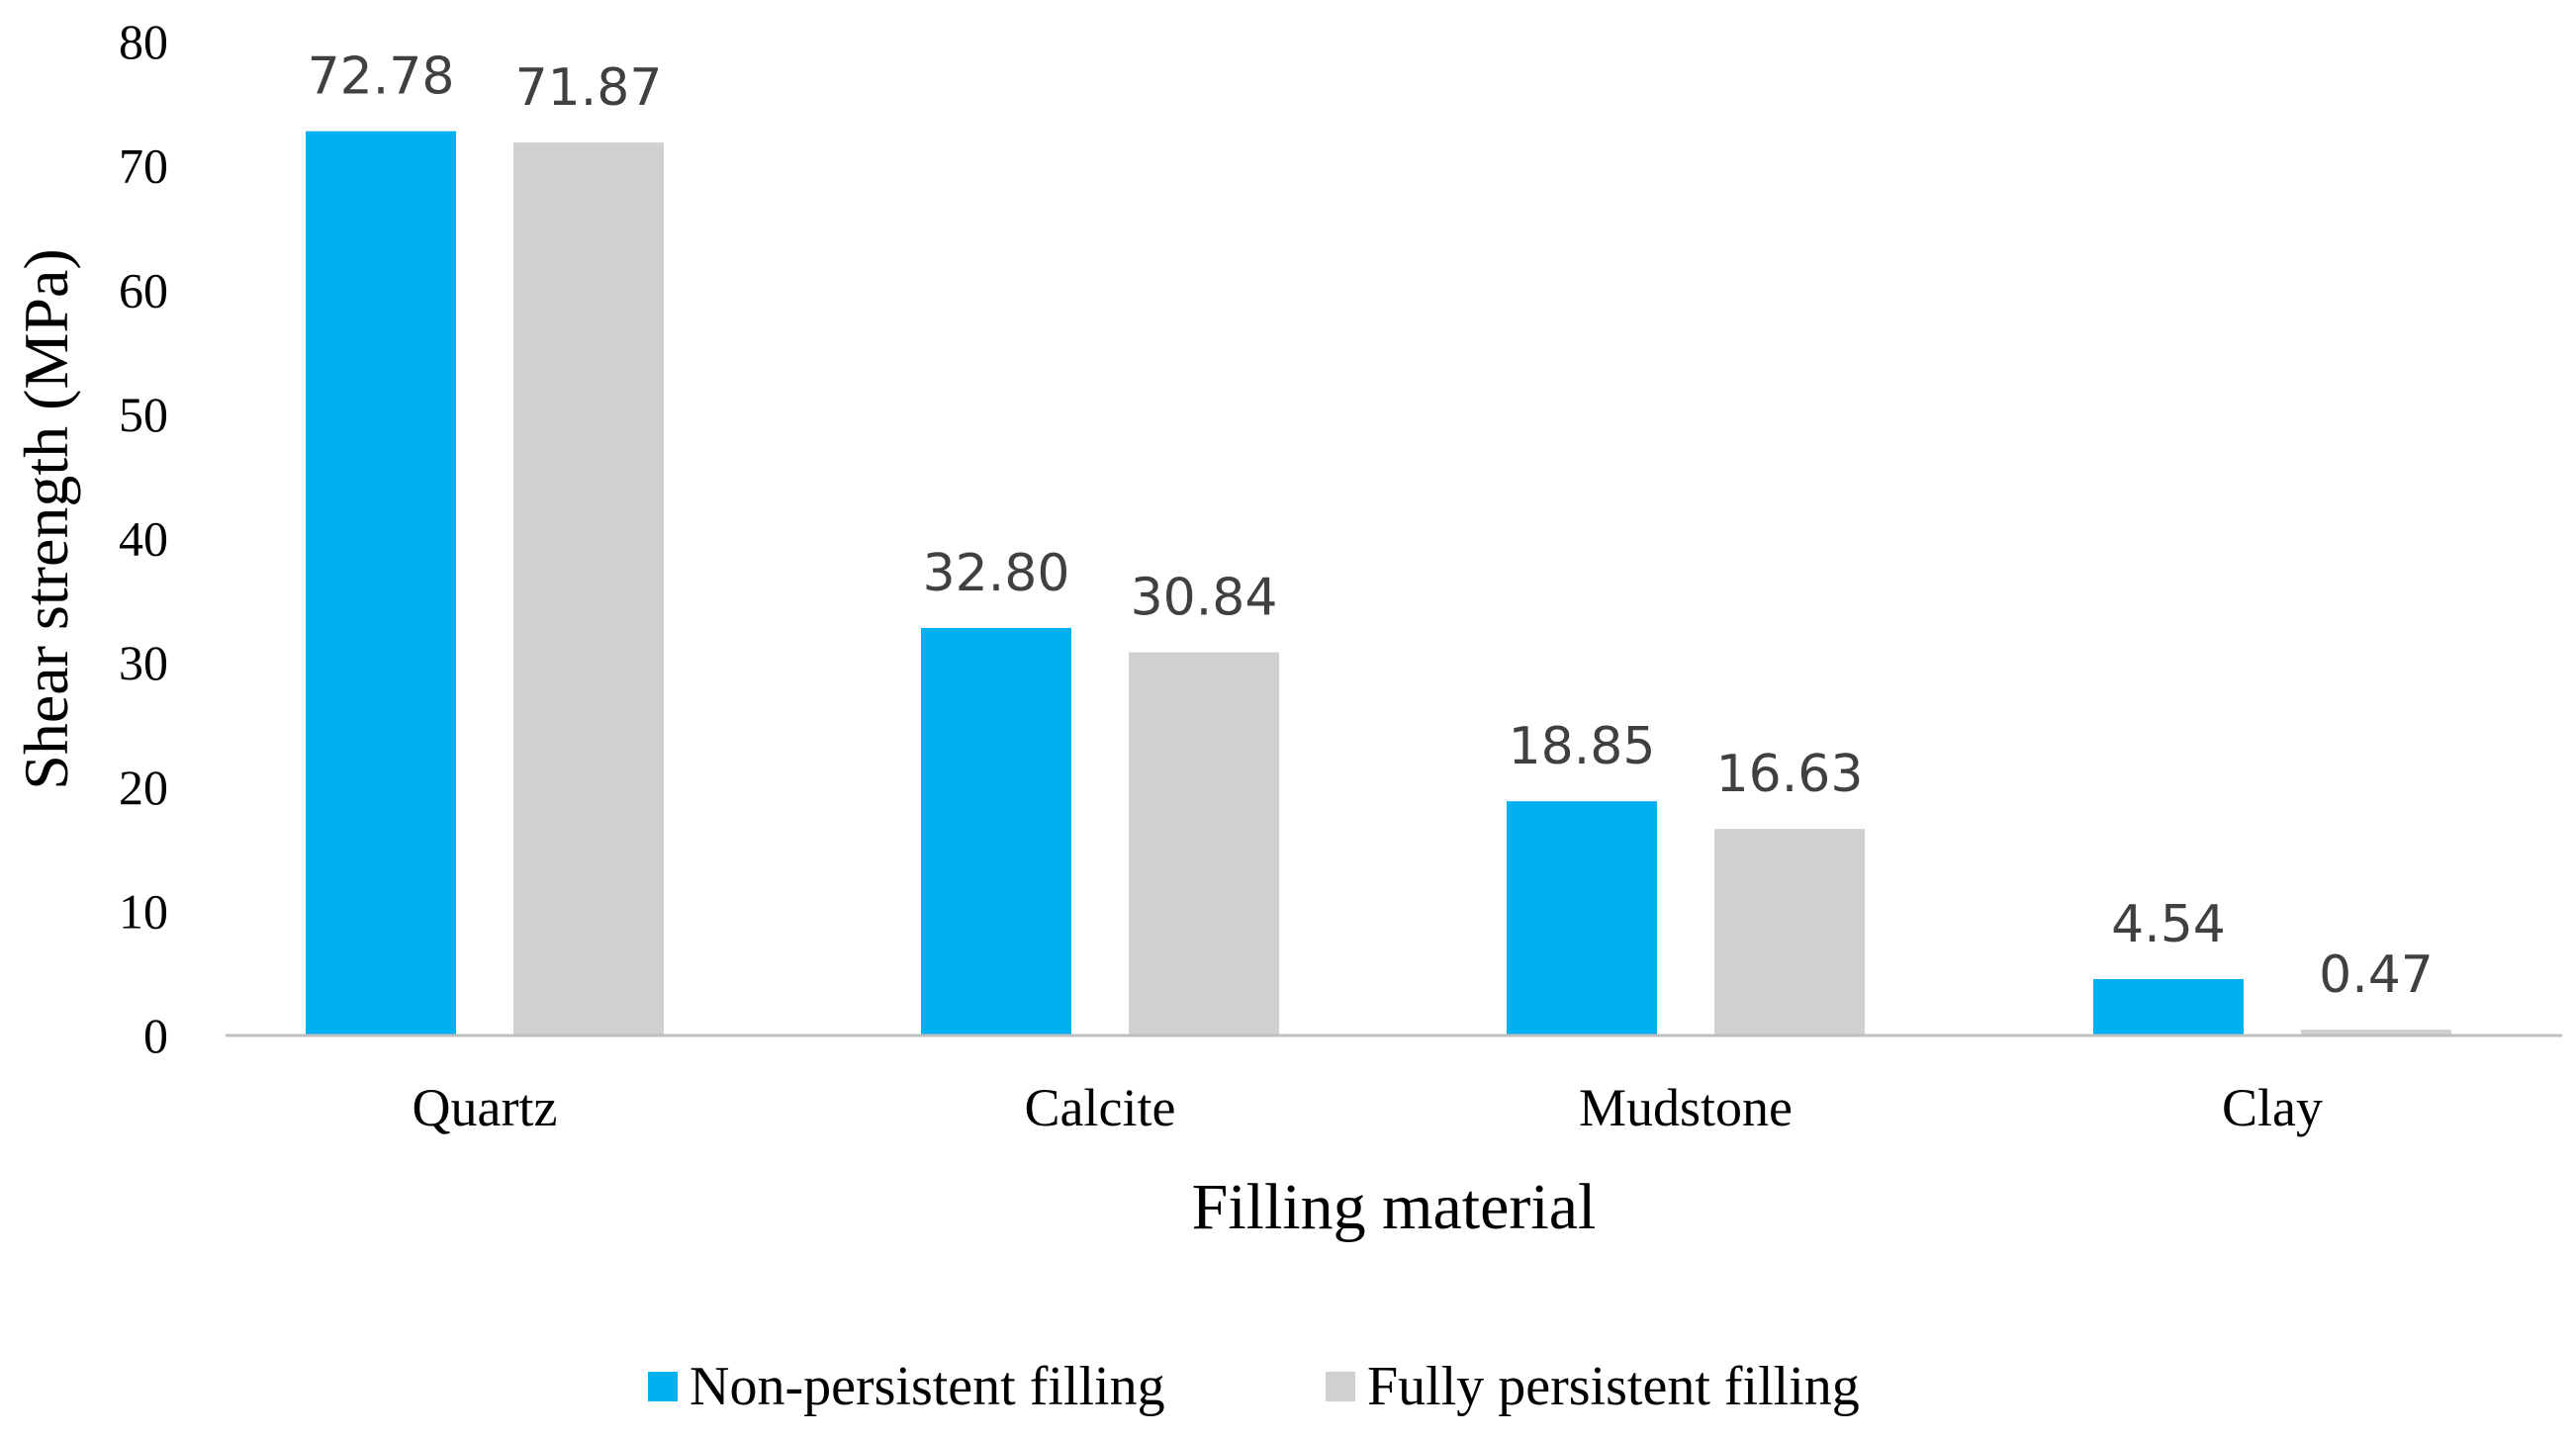 Image resolution: width=2576 pixels, height=1439 pixels. I want to click on data-label: 71.87, so click(589, 88).